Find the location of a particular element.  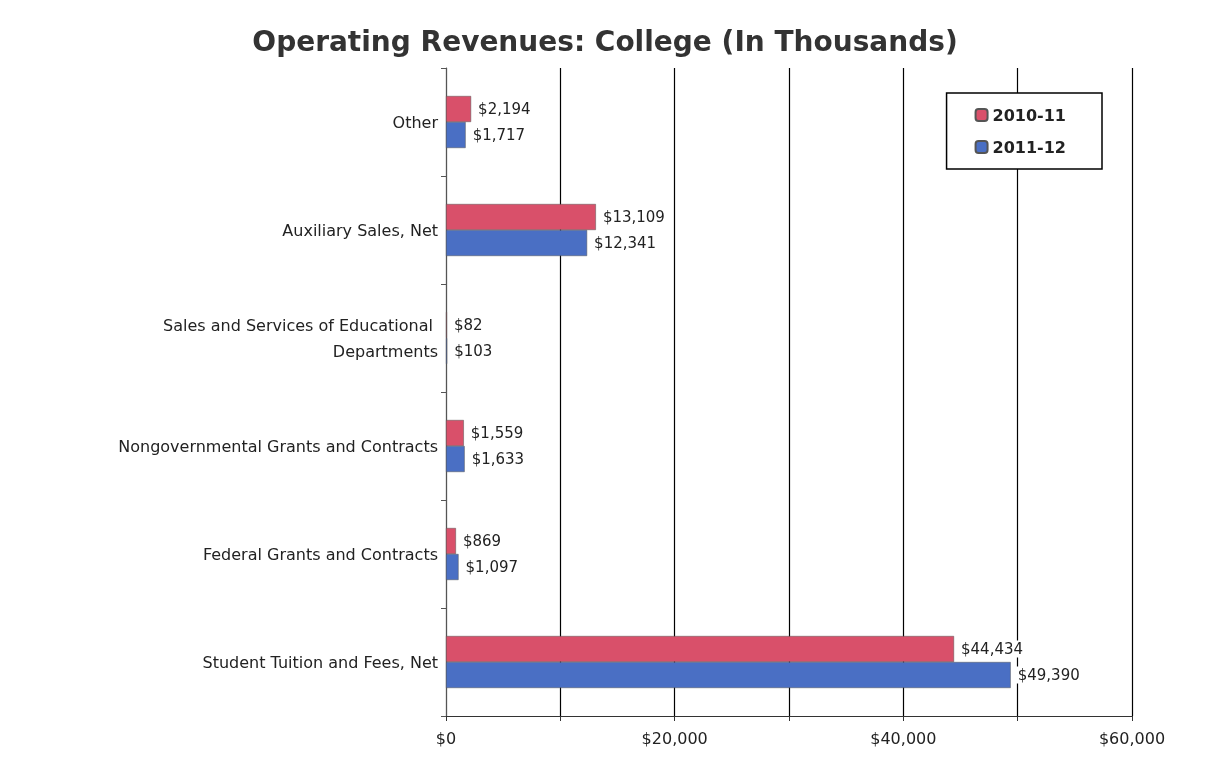

x-tick-label: $40,000 is located at coordinates (903, 738).